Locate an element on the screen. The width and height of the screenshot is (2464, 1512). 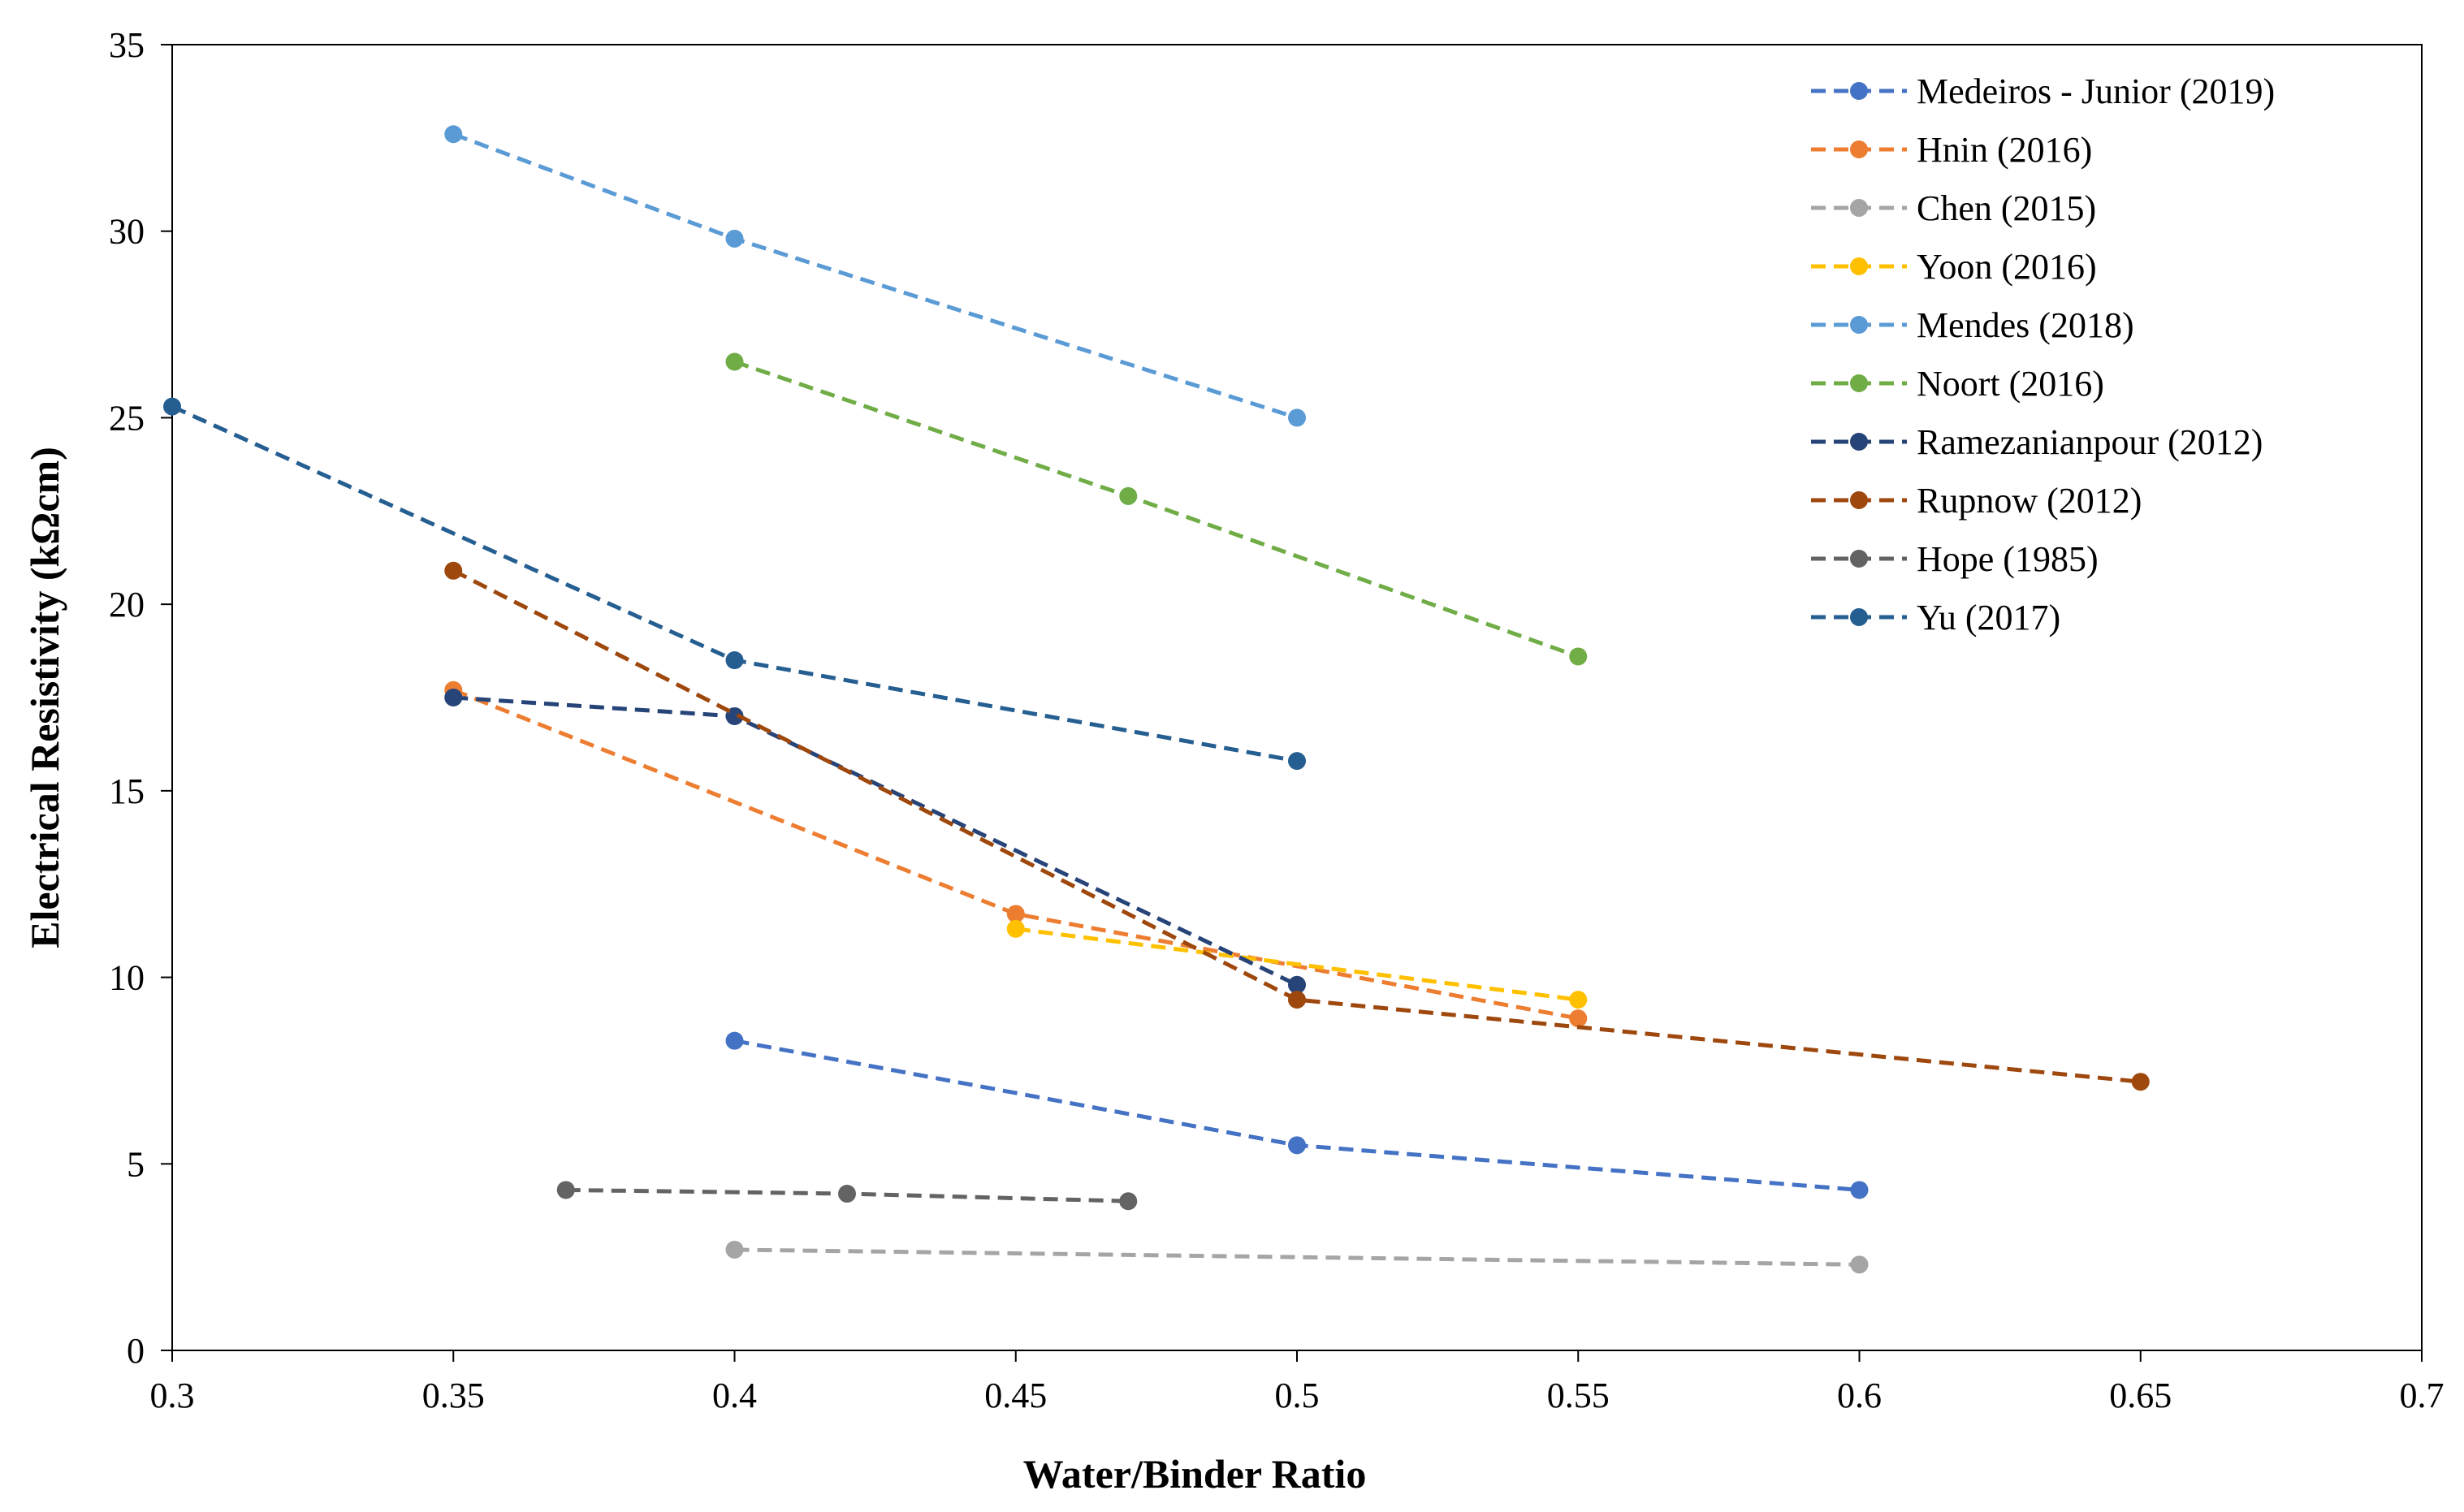
y-tick-label: 10 is located at coordinates (127, 978).